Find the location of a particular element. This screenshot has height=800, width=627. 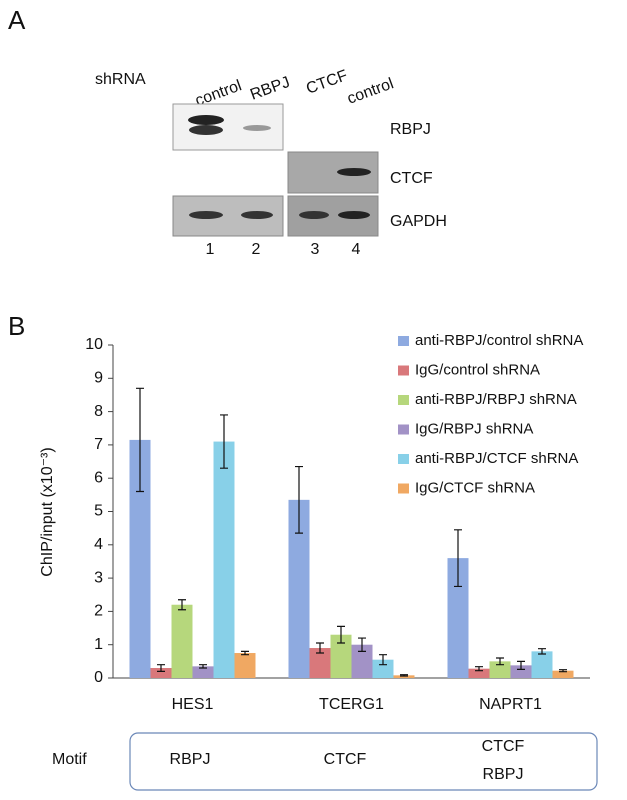

lane-number: 4 is located at coordinates (356, 249).